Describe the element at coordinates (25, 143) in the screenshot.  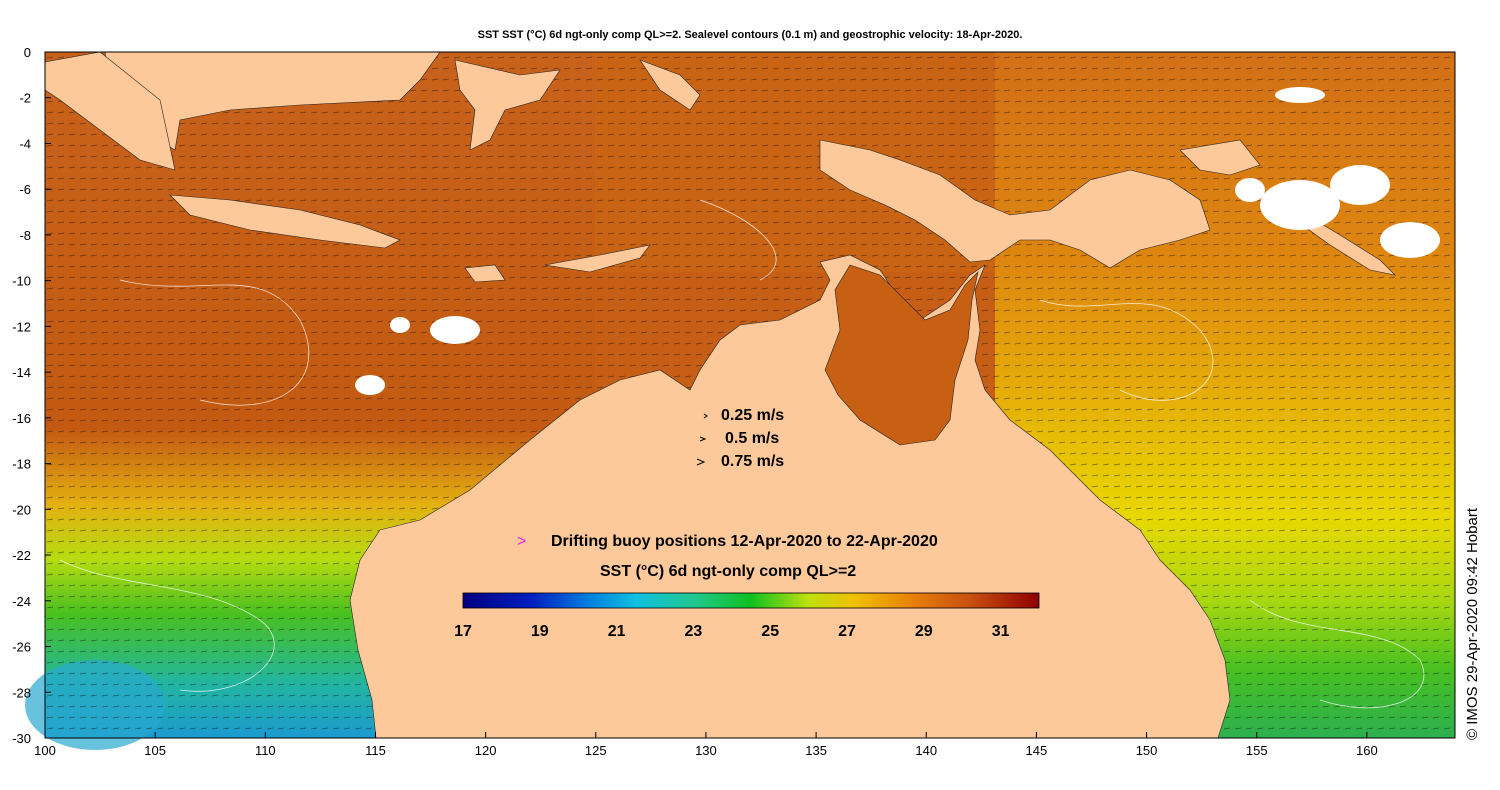
I see `y-tick-label: -4` at that location.